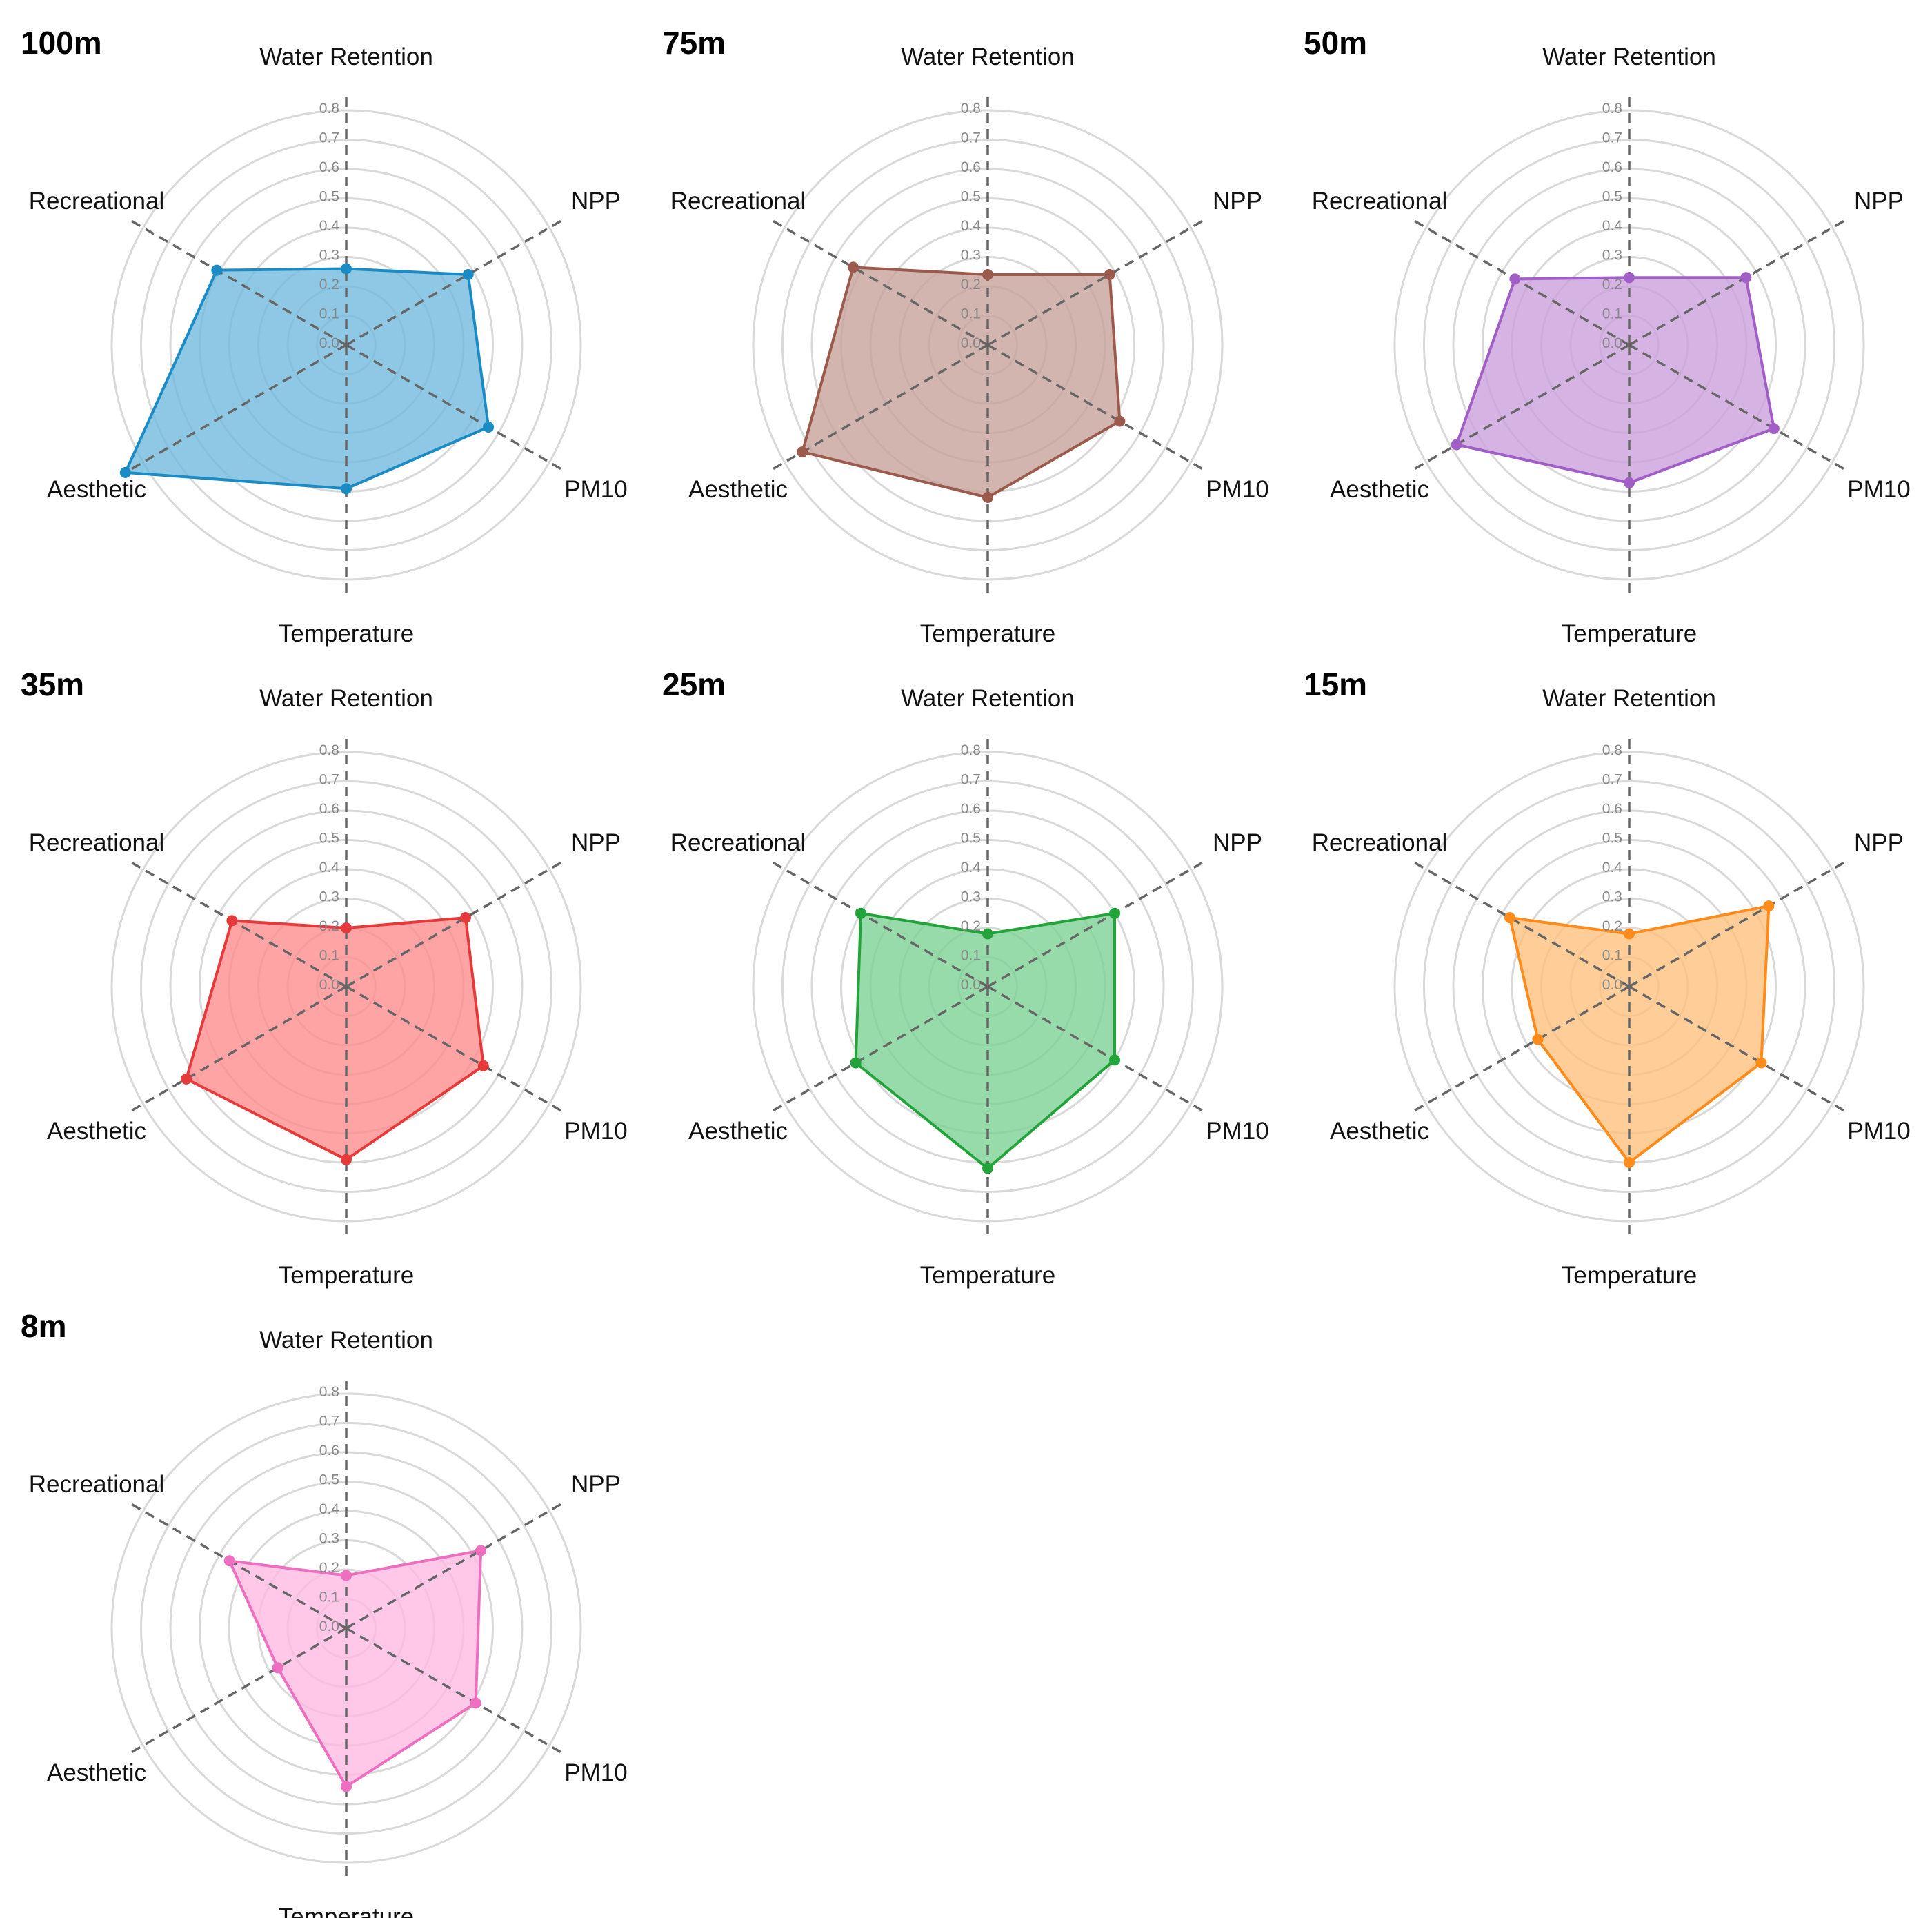 The height and width of the screenshot is (1918, 1932). I want to click on panel-title: 35m, so click(53, 684).